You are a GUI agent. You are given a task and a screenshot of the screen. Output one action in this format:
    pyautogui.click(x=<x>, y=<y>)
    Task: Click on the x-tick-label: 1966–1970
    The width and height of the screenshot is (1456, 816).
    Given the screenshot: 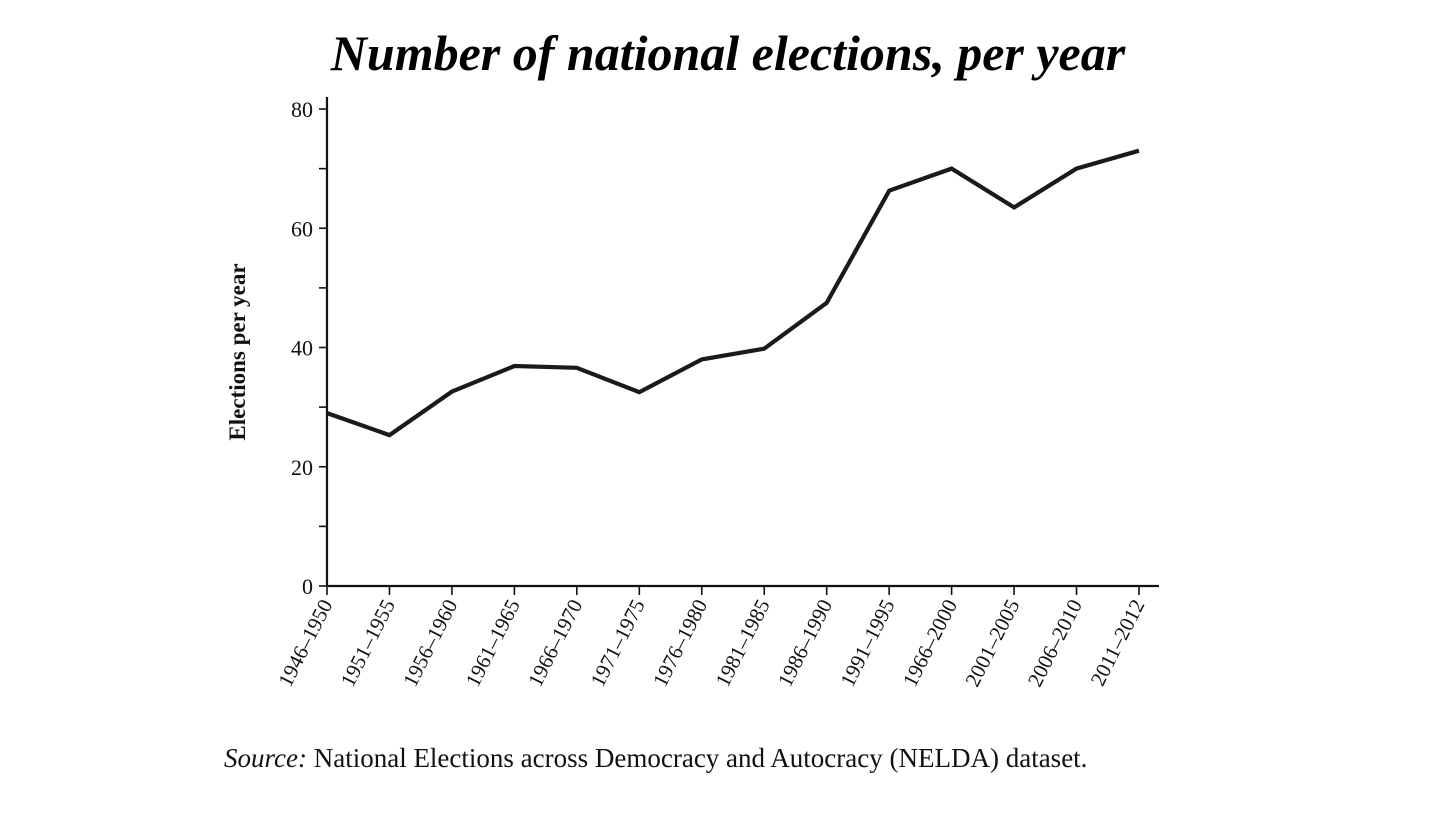 What is the action you would take?
    pyautogui.click(x=555, y=642)
    